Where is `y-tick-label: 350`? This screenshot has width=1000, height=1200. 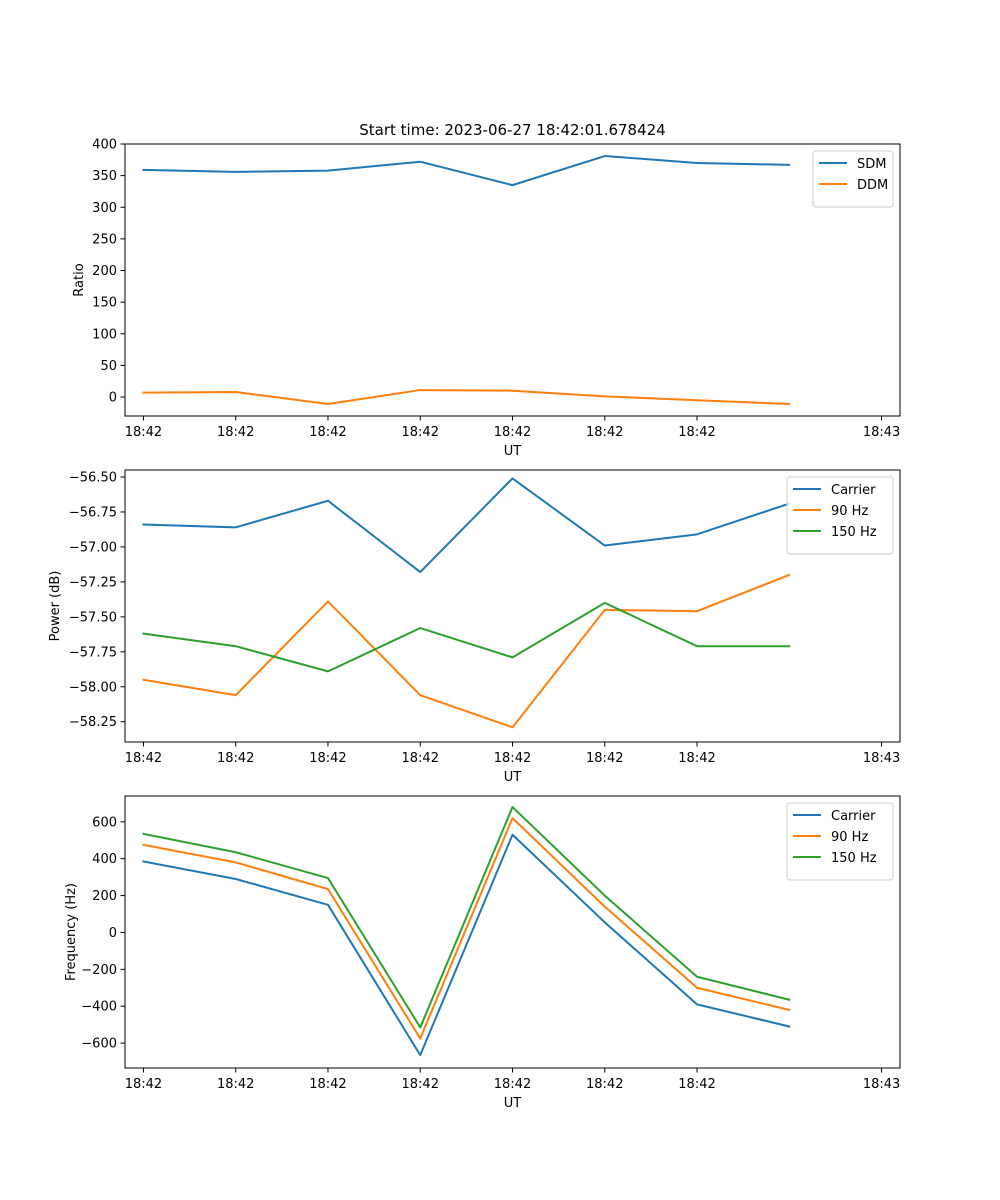 y-tick-label: 350 is located at coordinates (104, 176).